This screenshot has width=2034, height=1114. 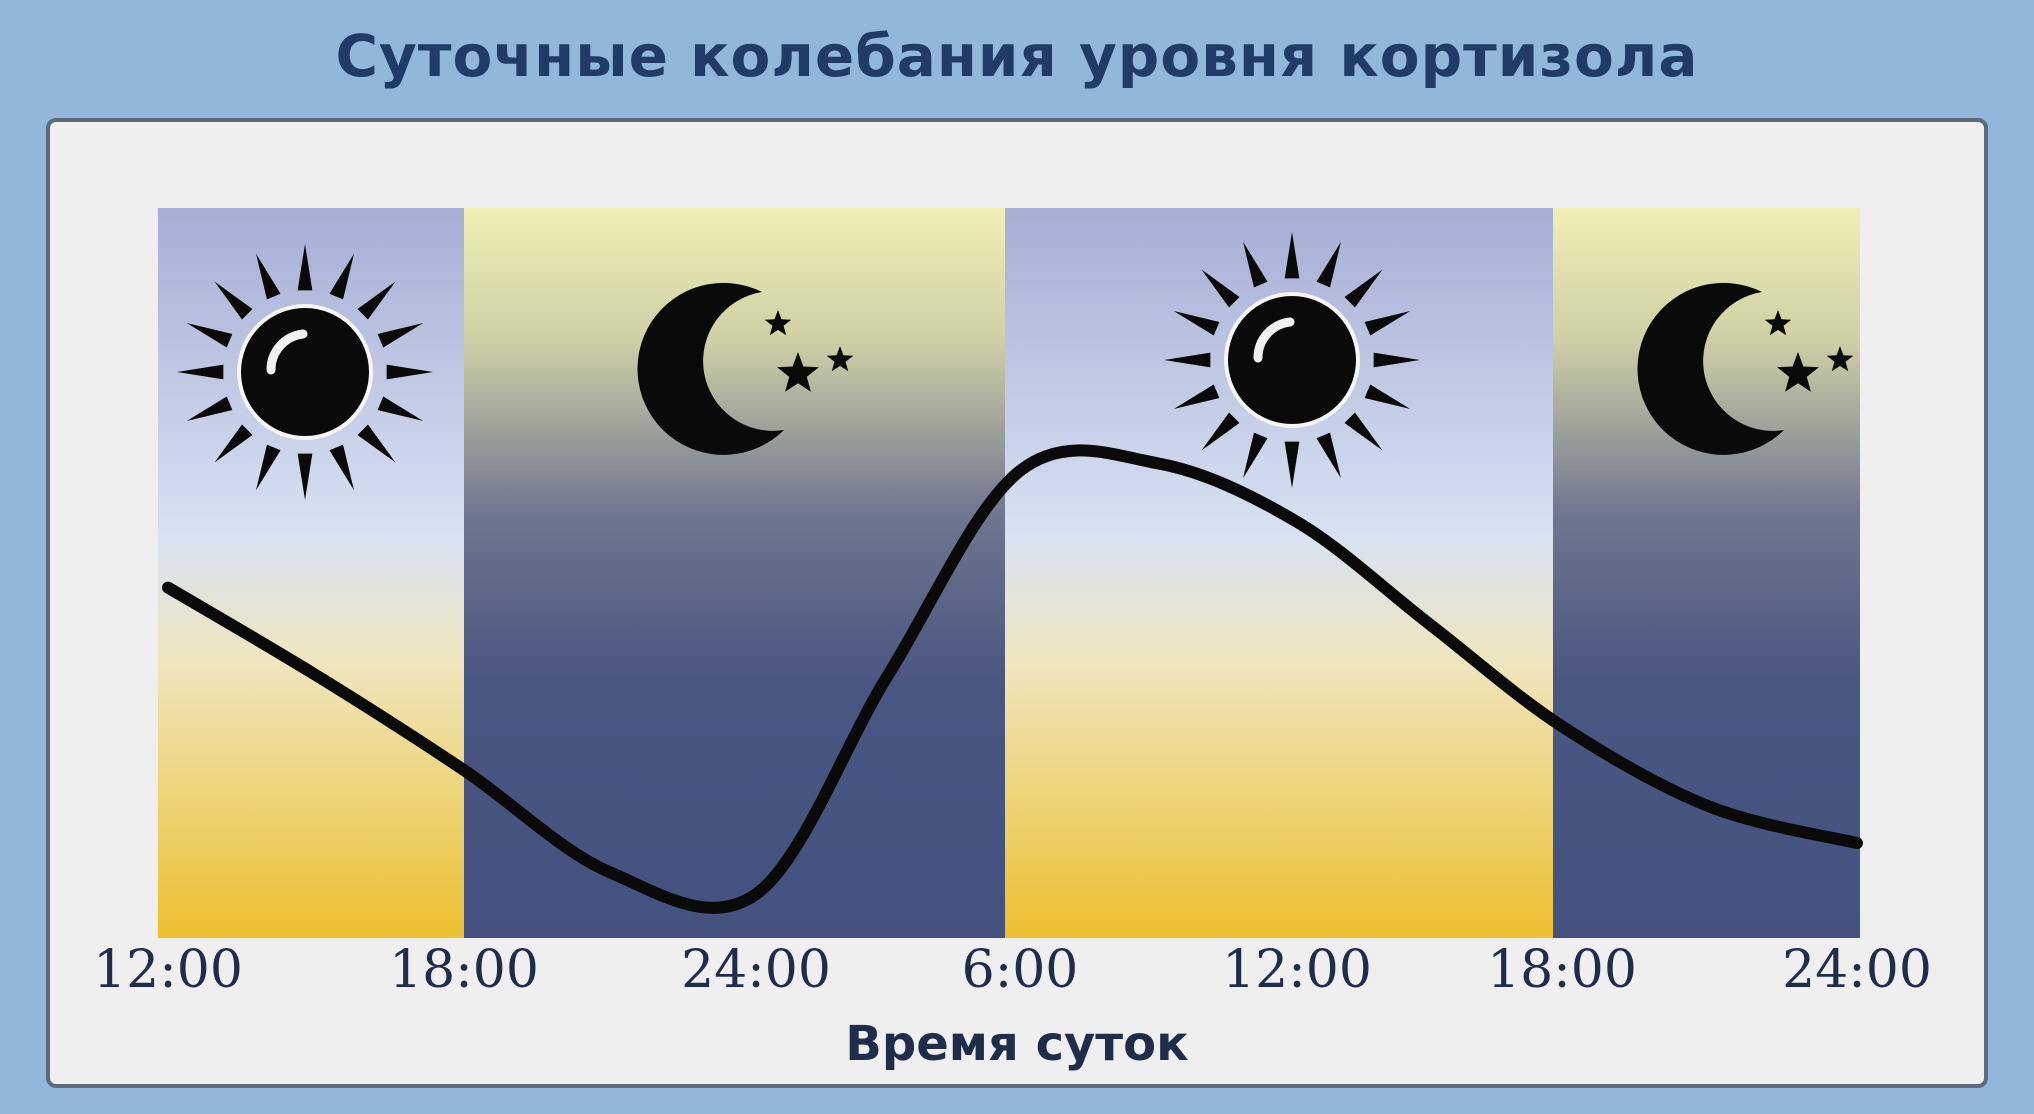 What do you see at coordinates (1017, 56) in the screenshot?
I see `chart-title: Суточные колебания уровня кортизола` at bounding box center [1017, 56].